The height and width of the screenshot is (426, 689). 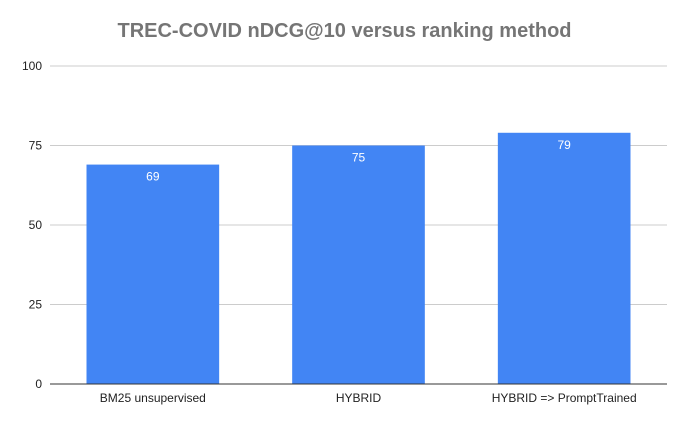 I want to click on category-label-0: BM25 unsupervised, so click(x=153, y=398).